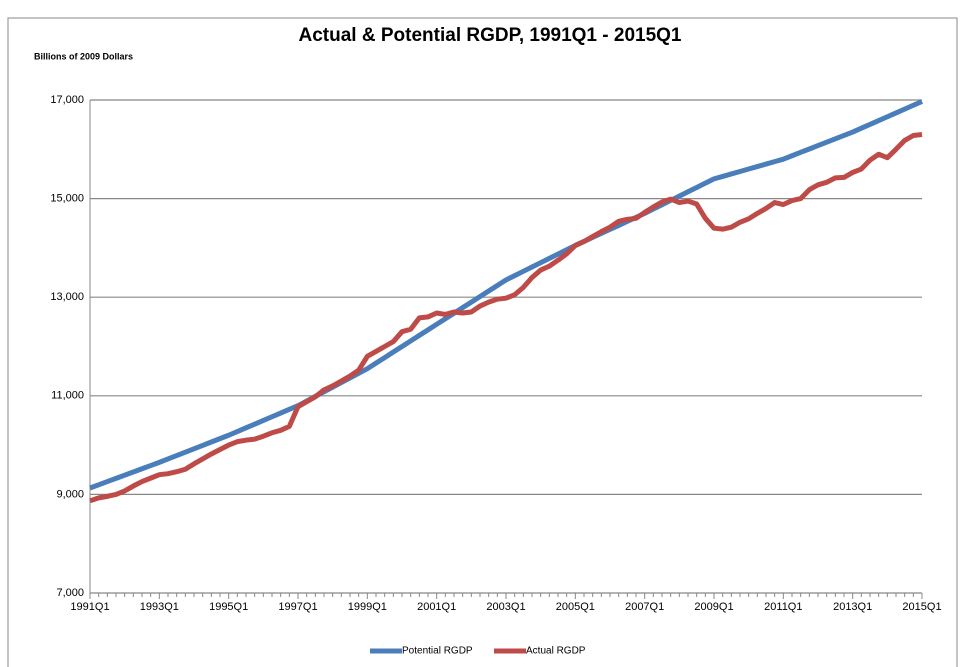 This screenshot has height=667, width=965. I want to click on y-tick-label: 11,000, so click(67, 396).